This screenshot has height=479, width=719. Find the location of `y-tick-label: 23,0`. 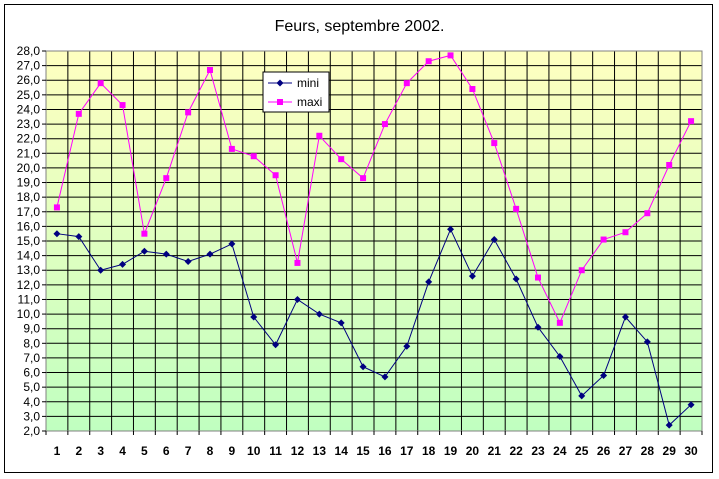

y-tick-label: 23,0 is located at coordinates (29, 124).